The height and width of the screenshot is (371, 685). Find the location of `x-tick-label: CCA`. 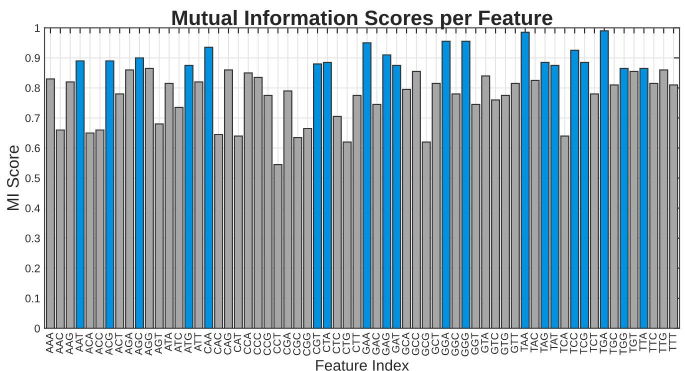

x-tick-label: CCA is located at coordinates (248, 343).